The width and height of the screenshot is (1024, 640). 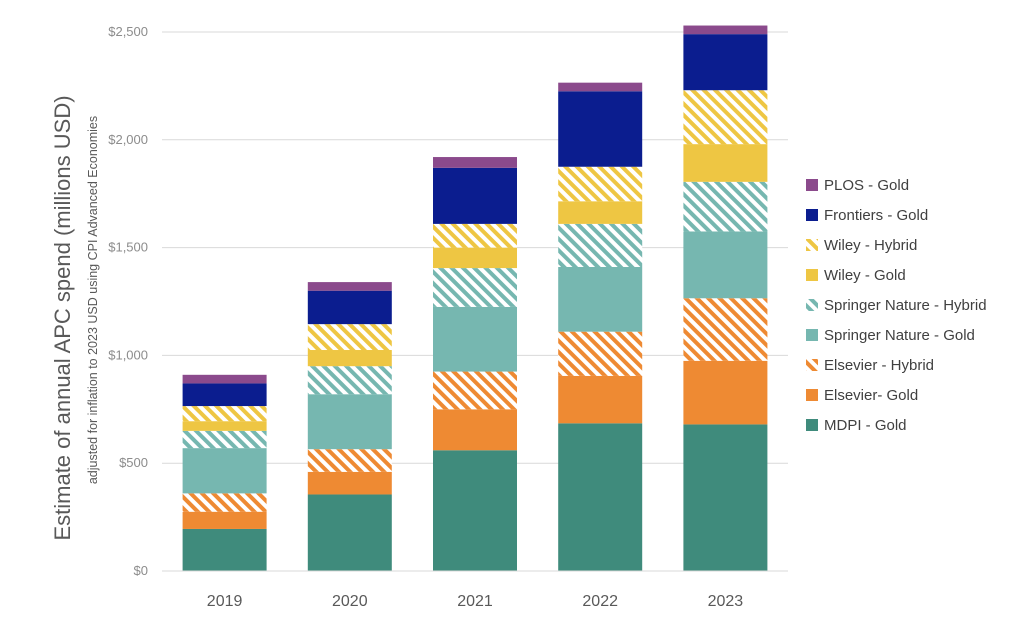 What do you see at coordinates (133, 462) in the screenshot?
I see `y-tick-label: $500` at bounding box center [133, 462].